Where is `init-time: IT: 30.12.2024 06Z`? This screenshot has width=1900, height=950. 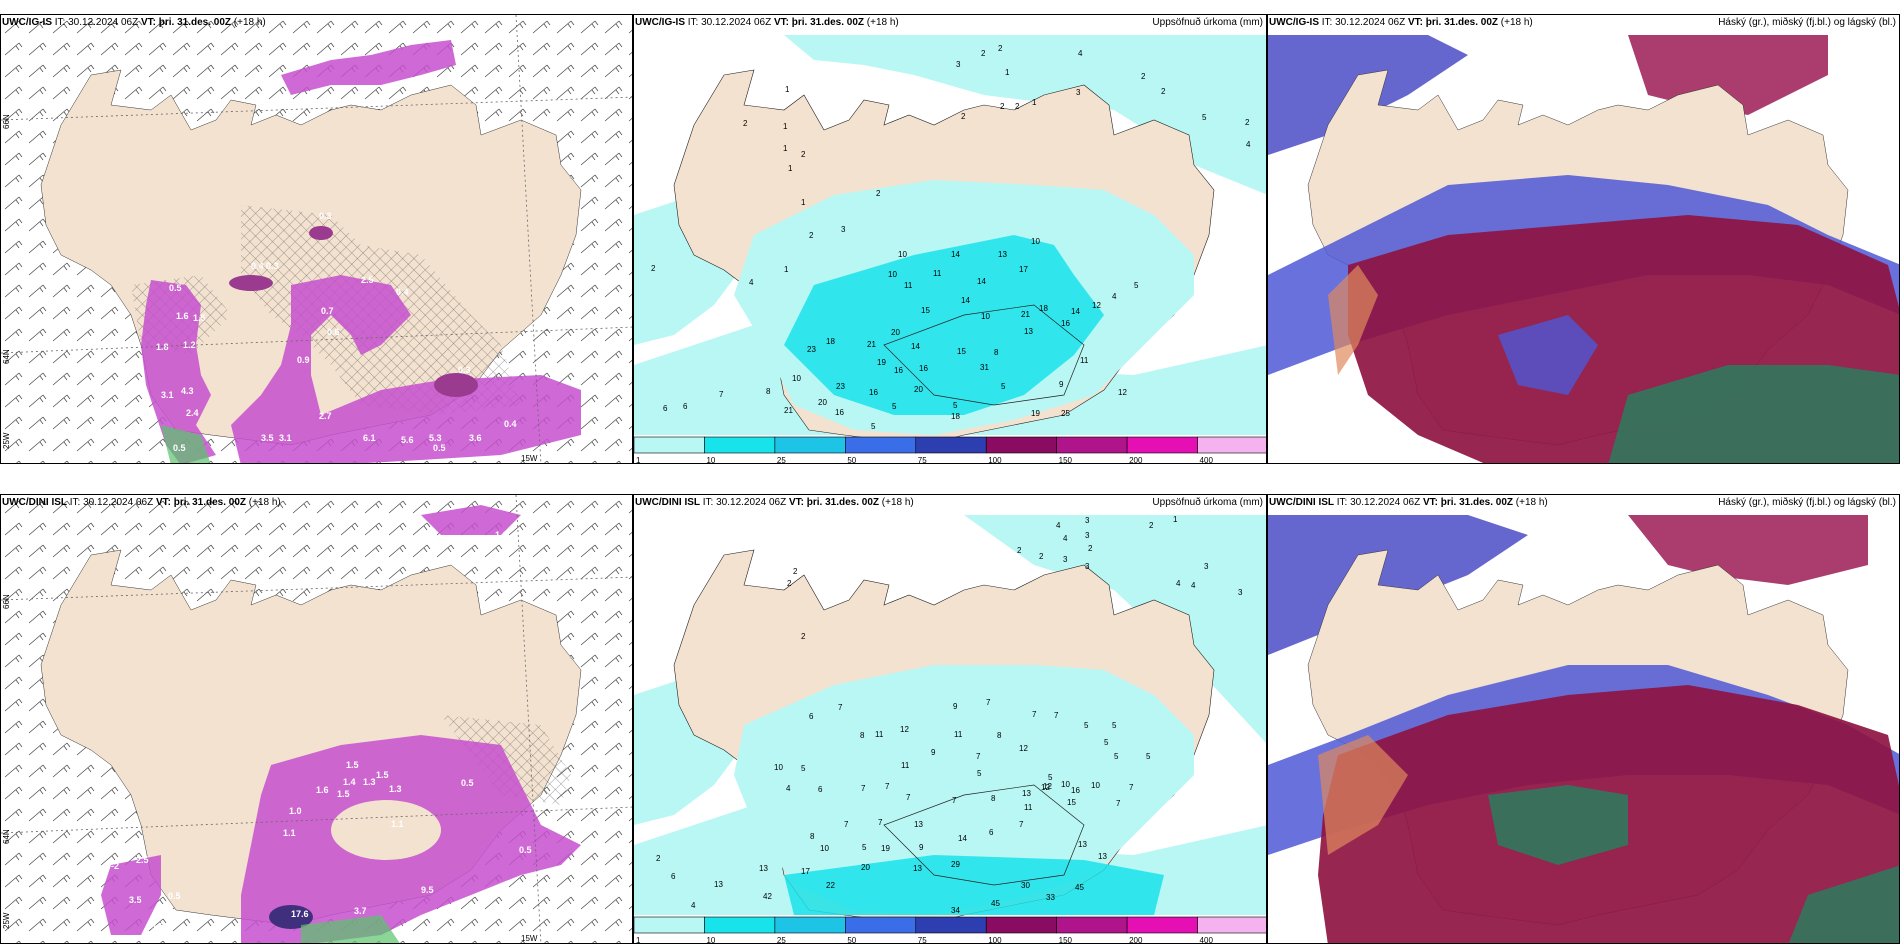 init-time: IT: 30.12.2024 06Z is located at coordinates (729, 22).